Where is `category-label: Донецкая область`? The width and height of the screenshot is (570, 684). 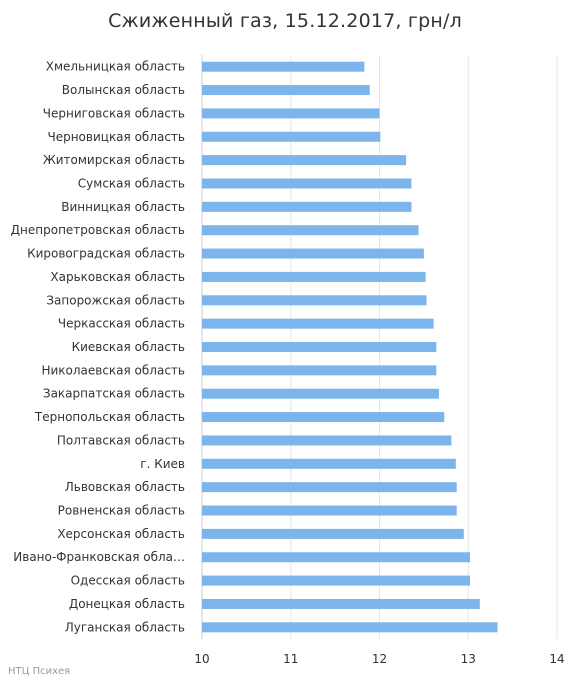
category-label: Донецкая область is located at coordinates (127, 604).